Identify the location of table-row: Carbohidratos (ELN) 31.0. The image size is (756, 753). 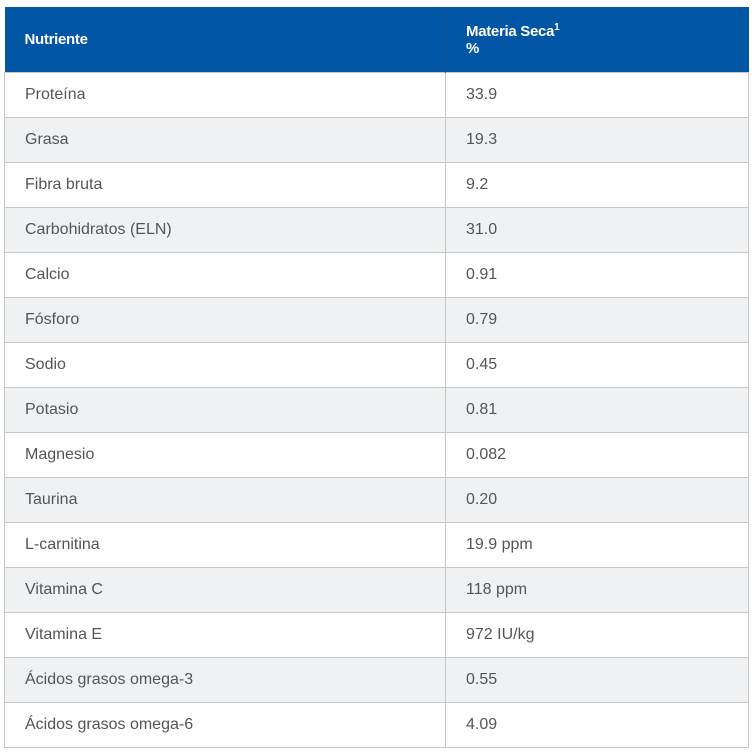
(376, 230).